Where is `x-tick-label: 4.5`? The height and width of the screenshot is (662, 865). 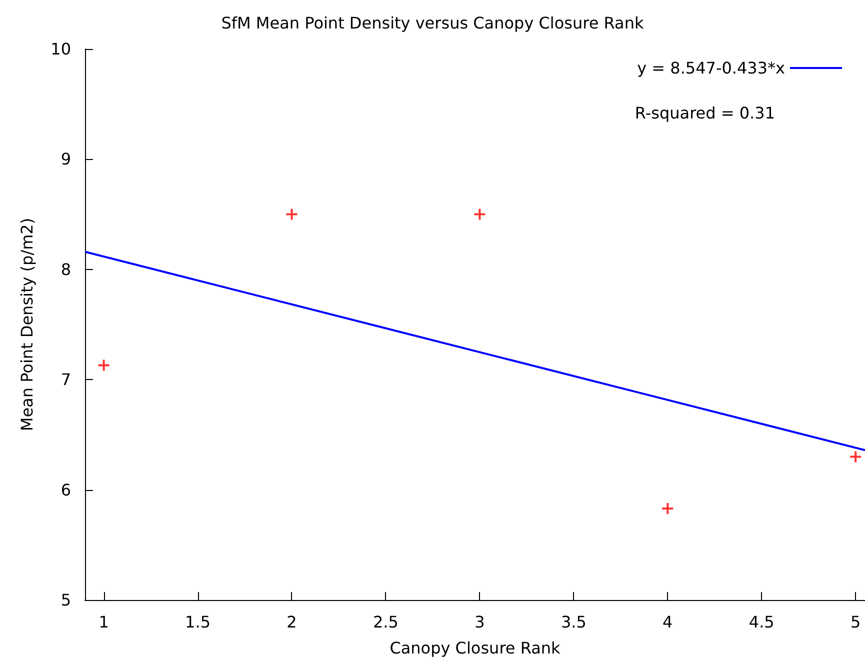 x-tick-label: 4.5 is located at coordinates (761, 622).